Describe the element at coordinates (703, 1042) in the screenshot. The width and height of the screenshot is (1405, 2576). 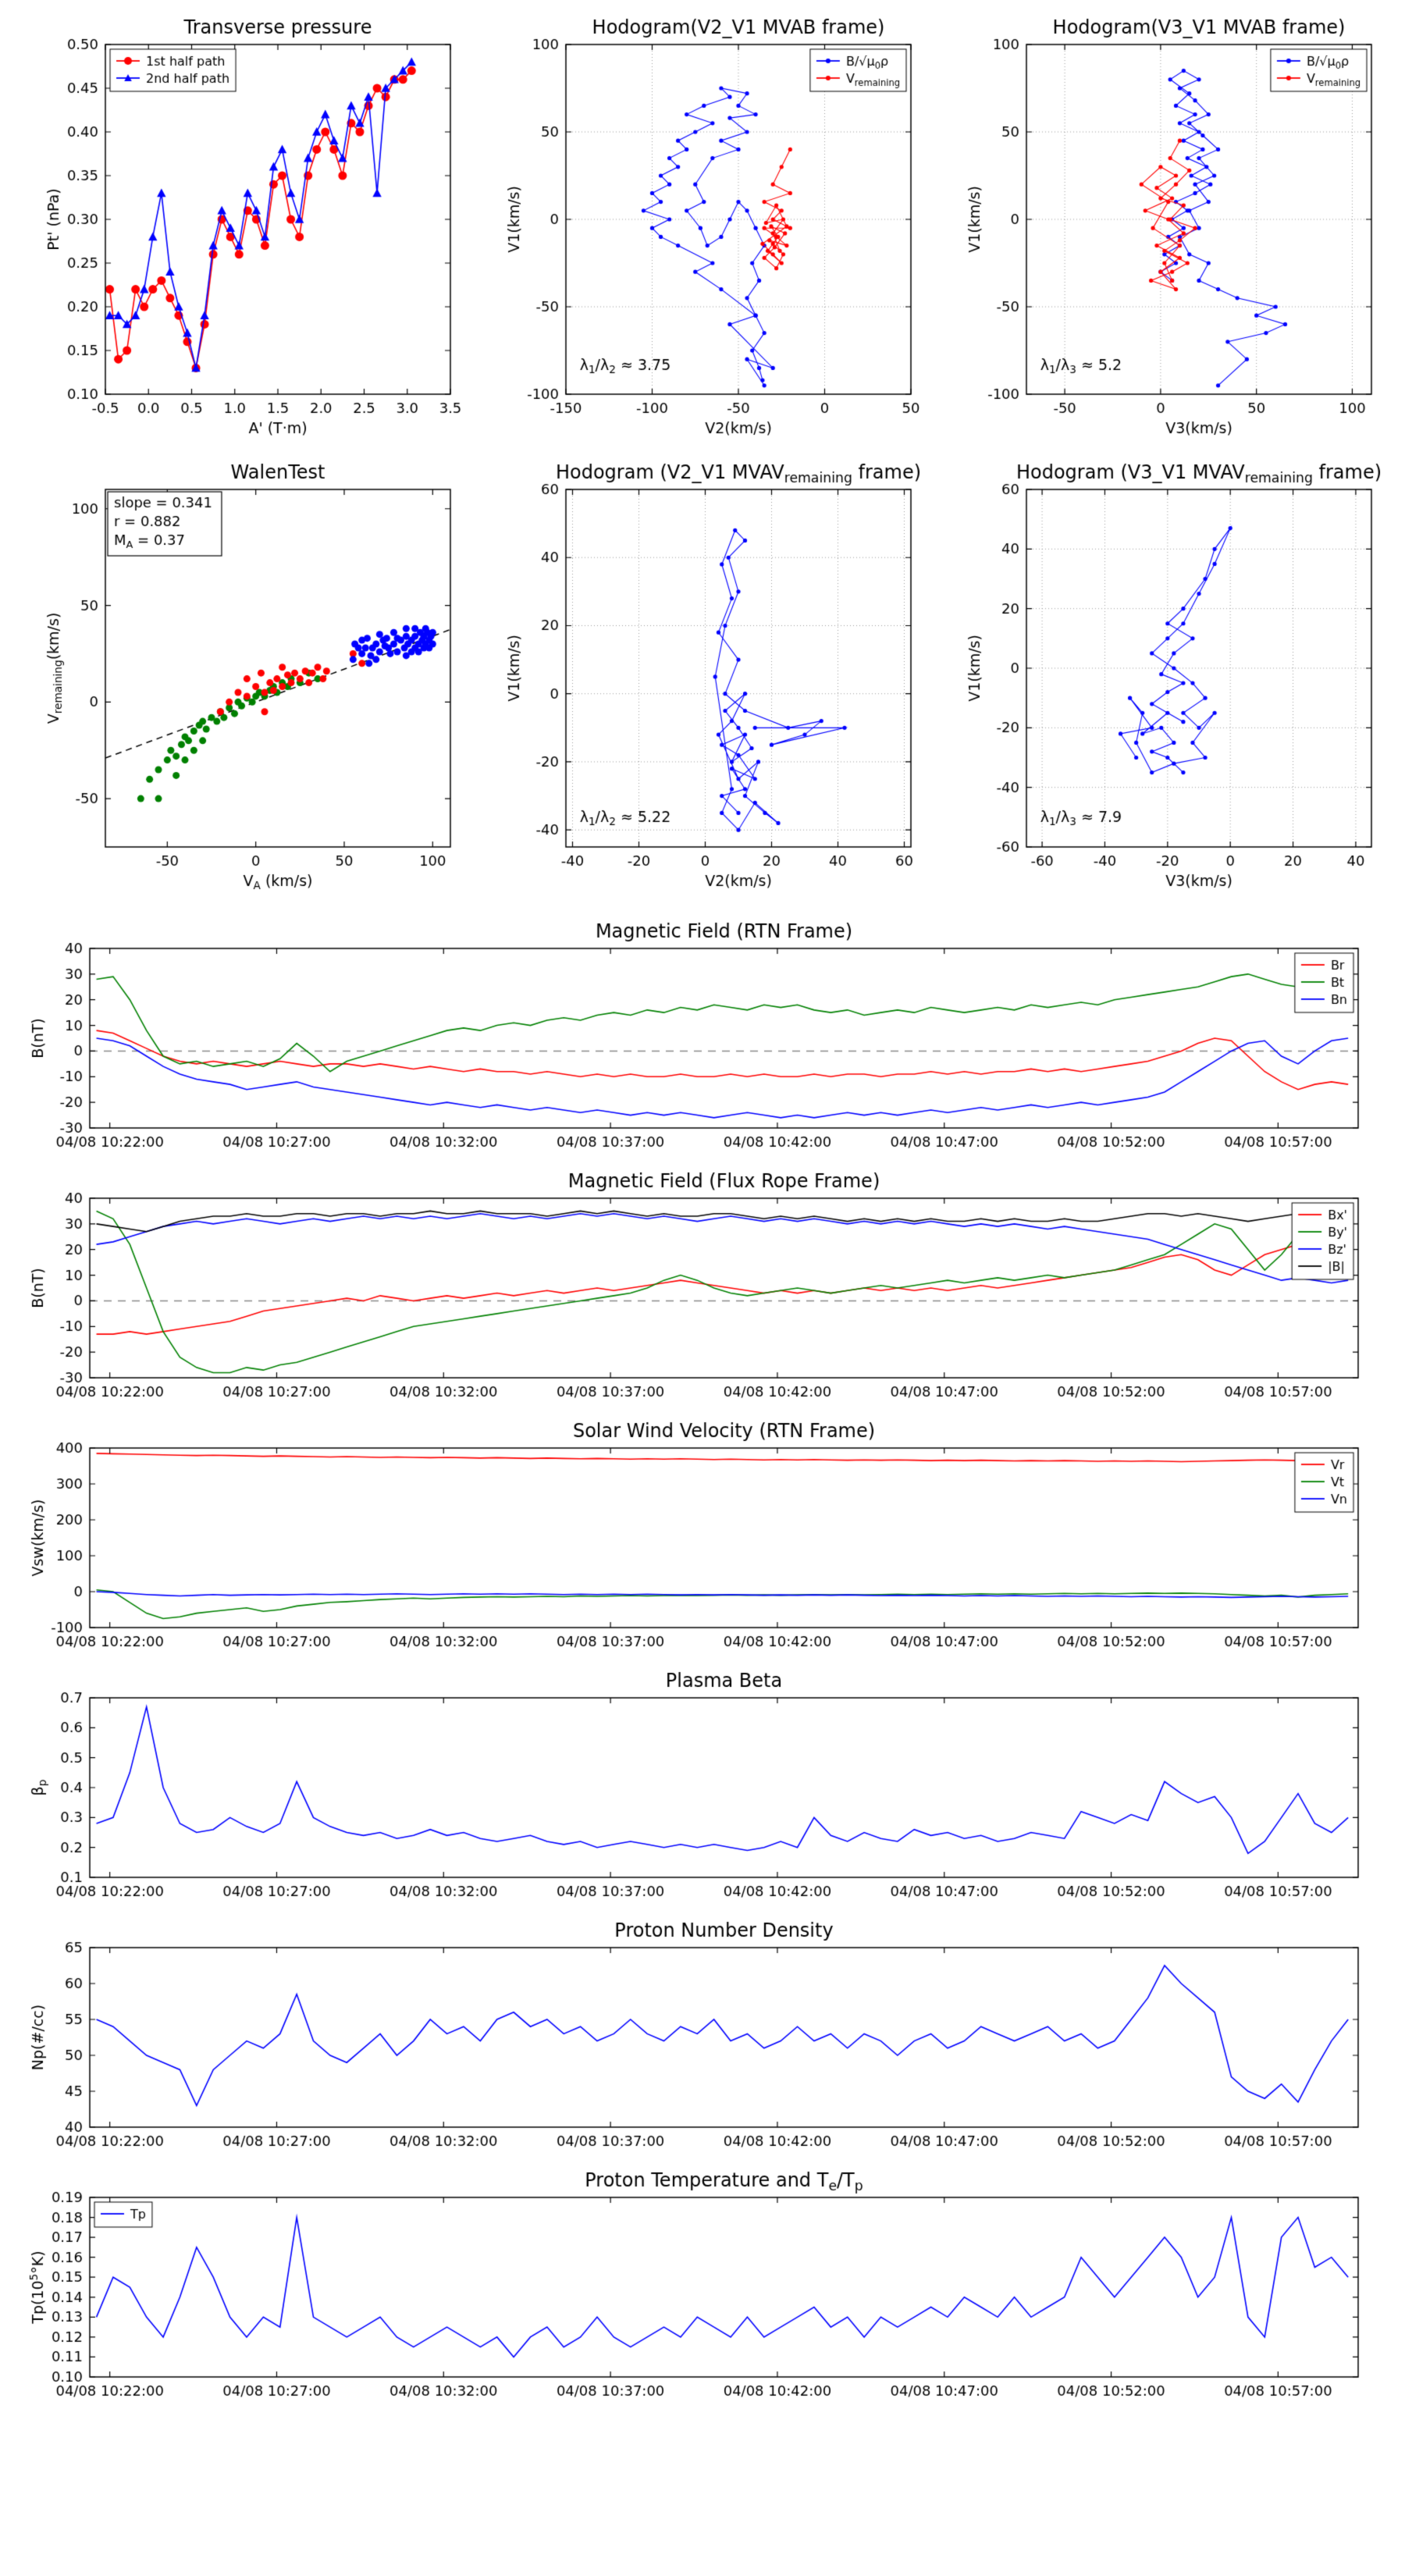
I see `plot-magnetic-field-rtn` at that location.